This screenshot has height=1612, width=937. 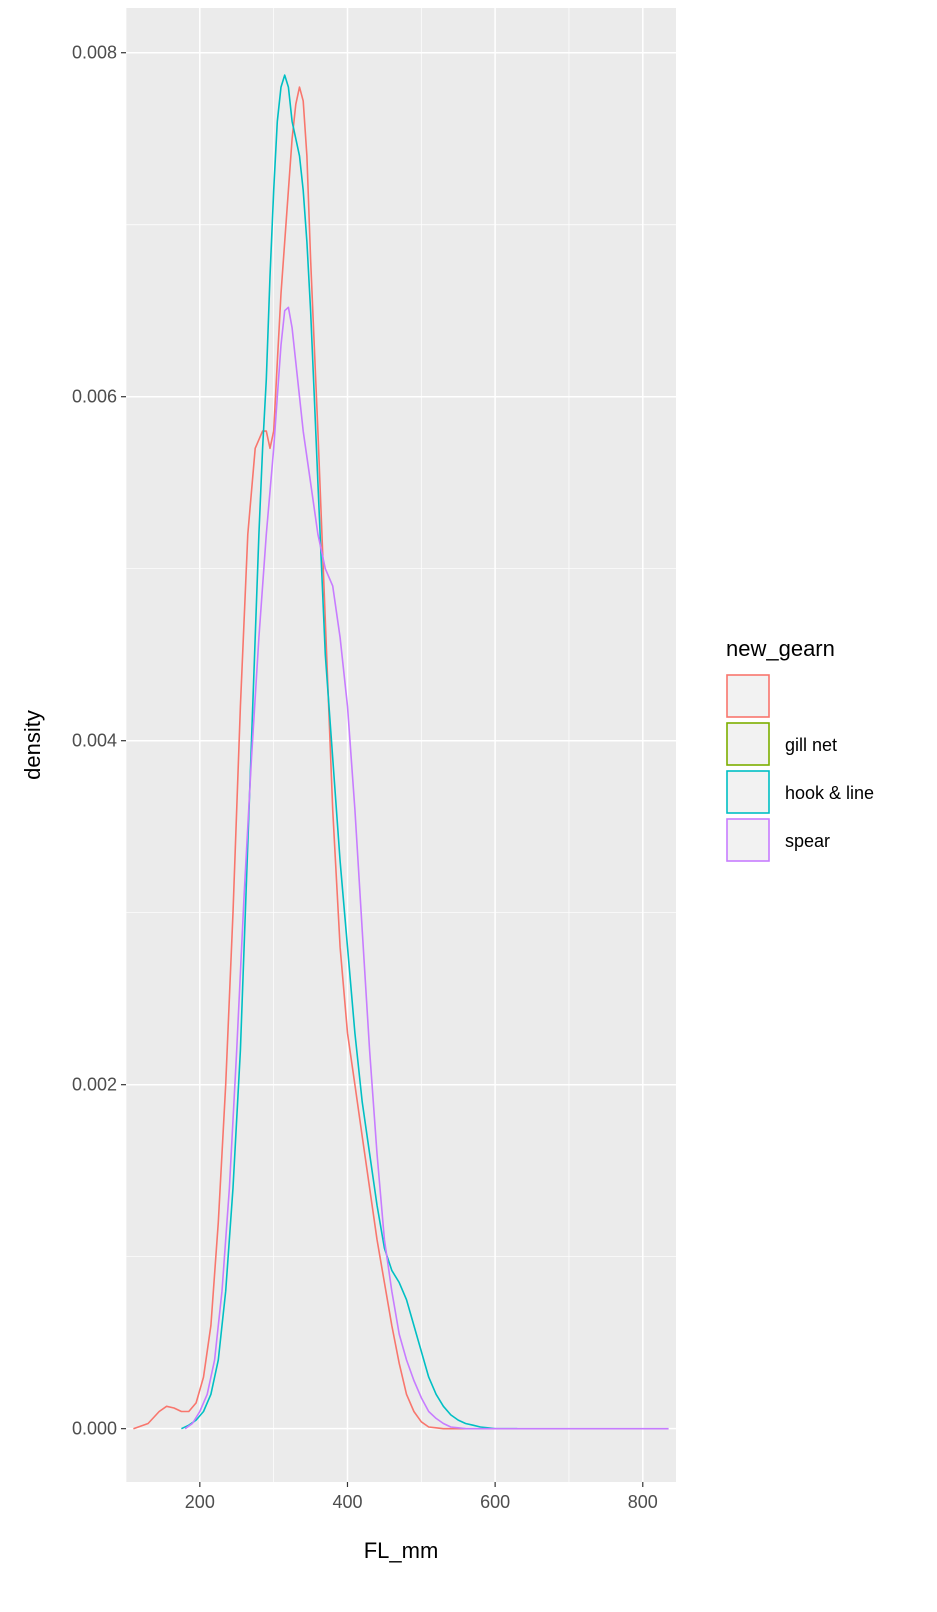 I want to click on x-axis-title: FL_mm, so click(x=401, y=1550).